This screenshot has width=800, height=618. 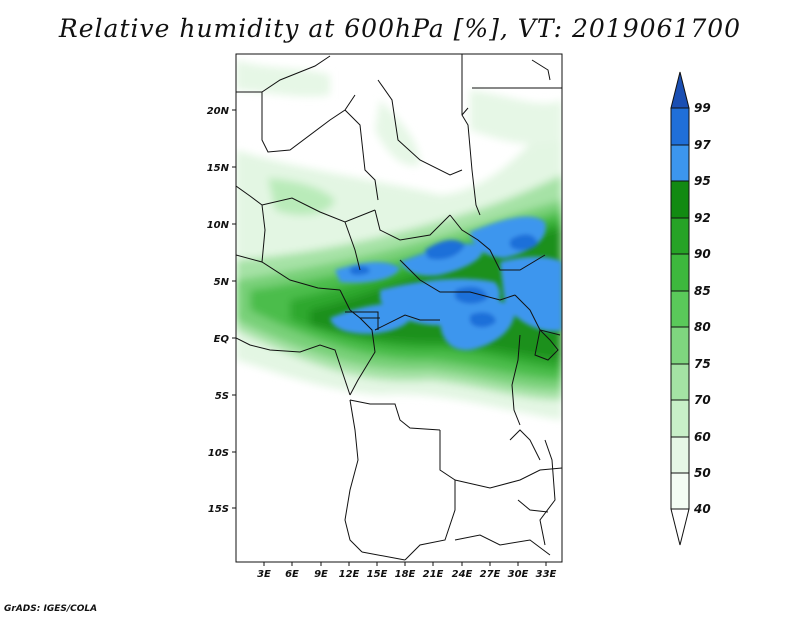 I want to click on lon-label-15e: 15E, so click(x=377, y=574).